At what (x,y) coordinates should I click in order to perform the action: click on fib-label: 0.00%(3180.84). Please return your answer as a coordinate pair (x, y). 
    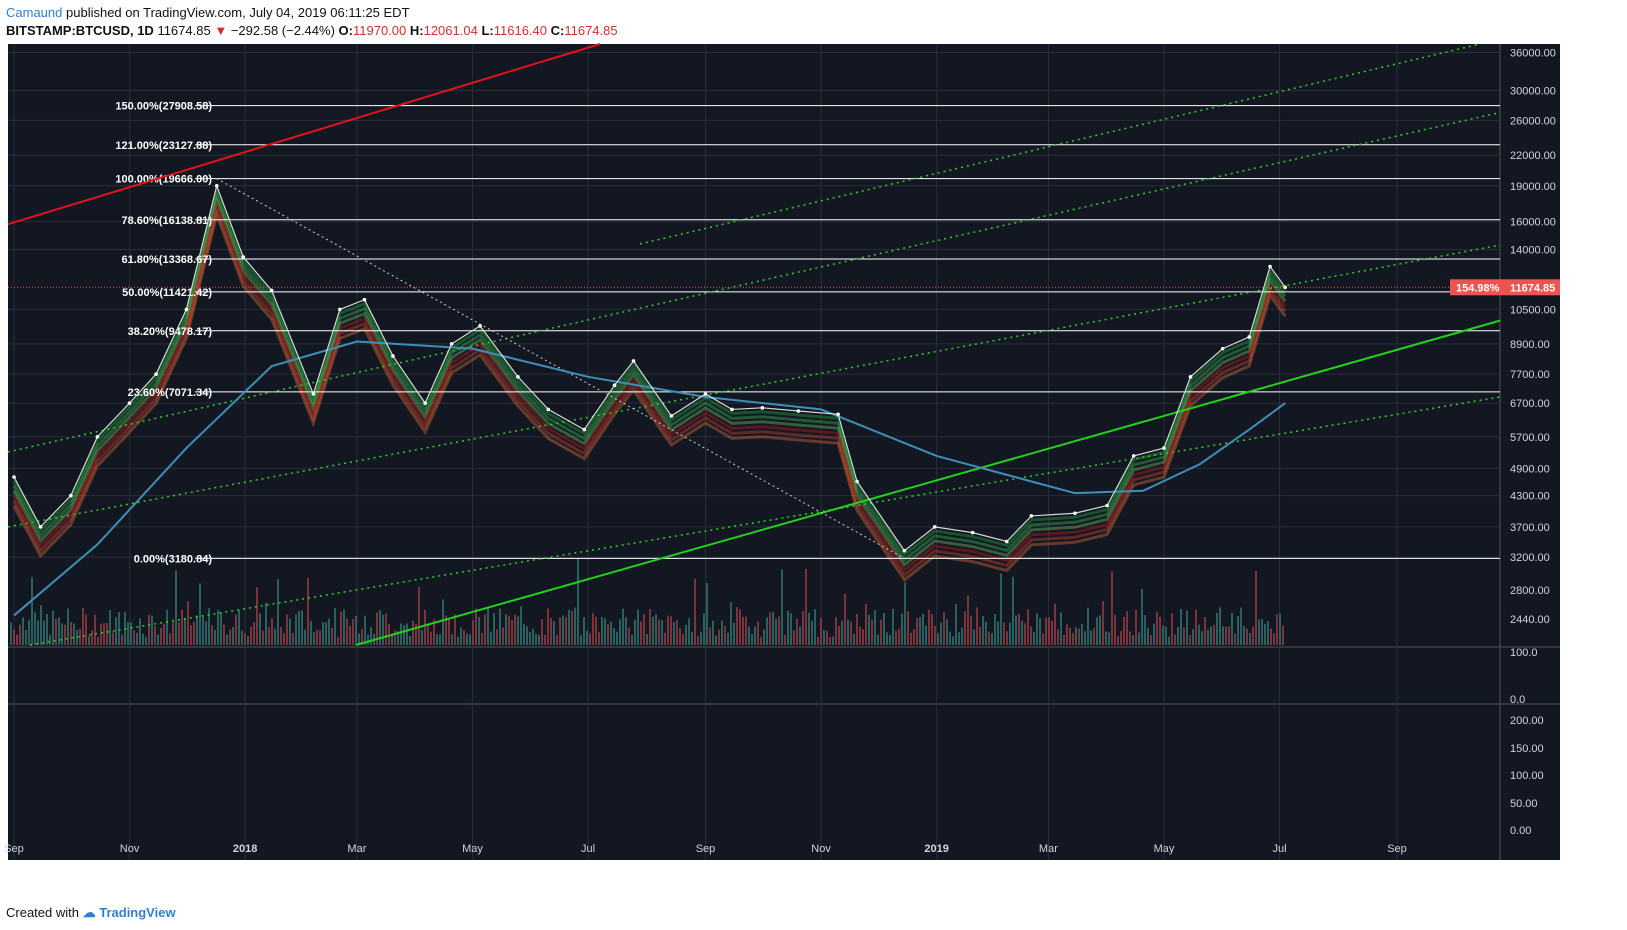
    Looking at the image, I should click on (173, 559).